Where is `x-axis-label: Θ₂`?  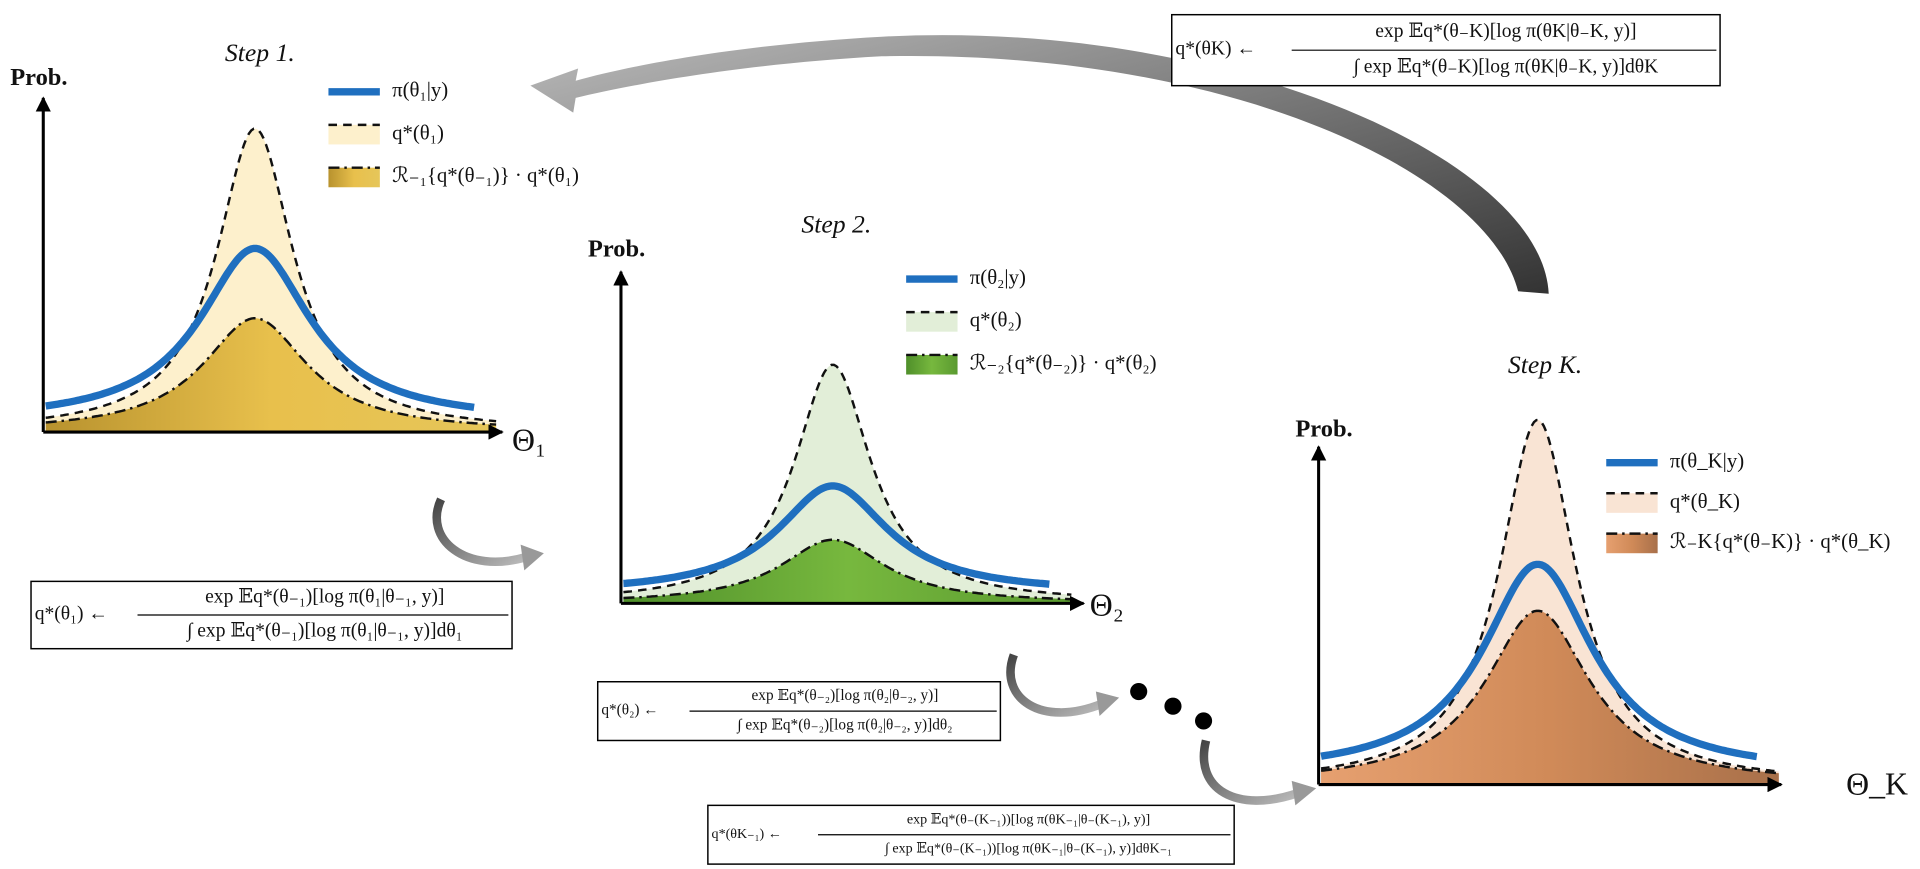 x-axis-label: Θ₂ is located at coordinates (1107, 605).